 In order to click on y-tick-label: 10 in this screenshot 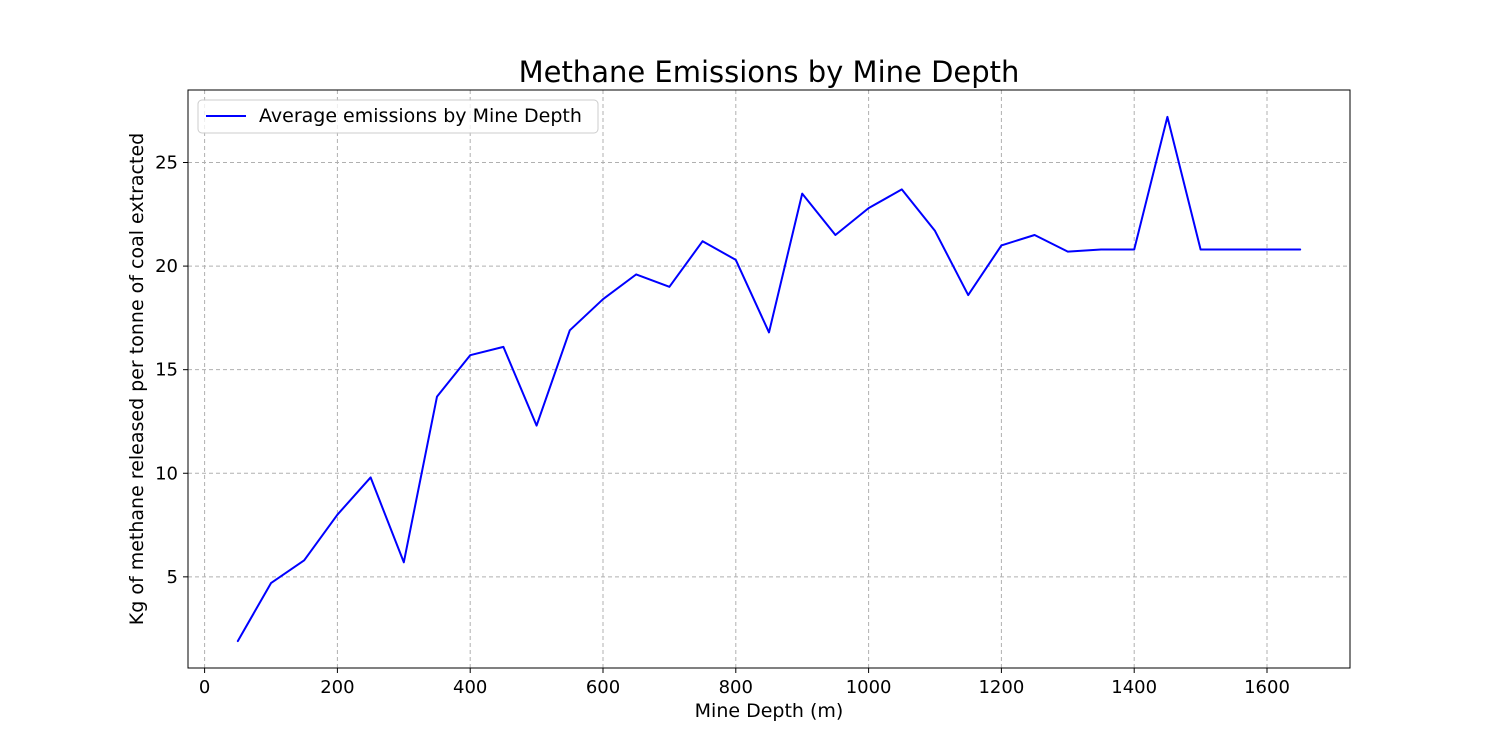, I will do `click(166, 473)`.